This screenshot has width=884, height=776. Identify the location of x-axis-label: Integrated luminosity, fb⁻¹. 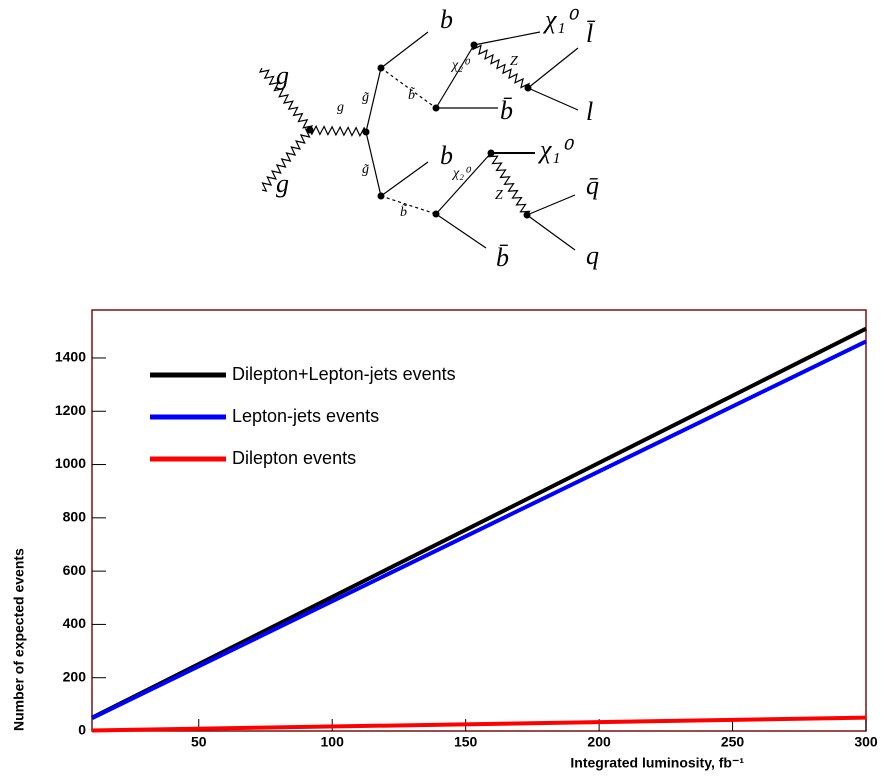
(657, 763).